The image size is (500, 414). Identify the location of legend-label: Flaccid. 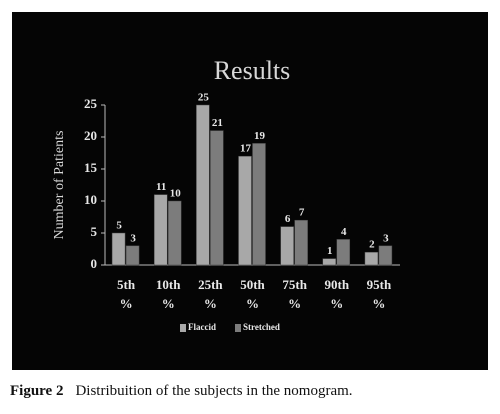
(202, 327).